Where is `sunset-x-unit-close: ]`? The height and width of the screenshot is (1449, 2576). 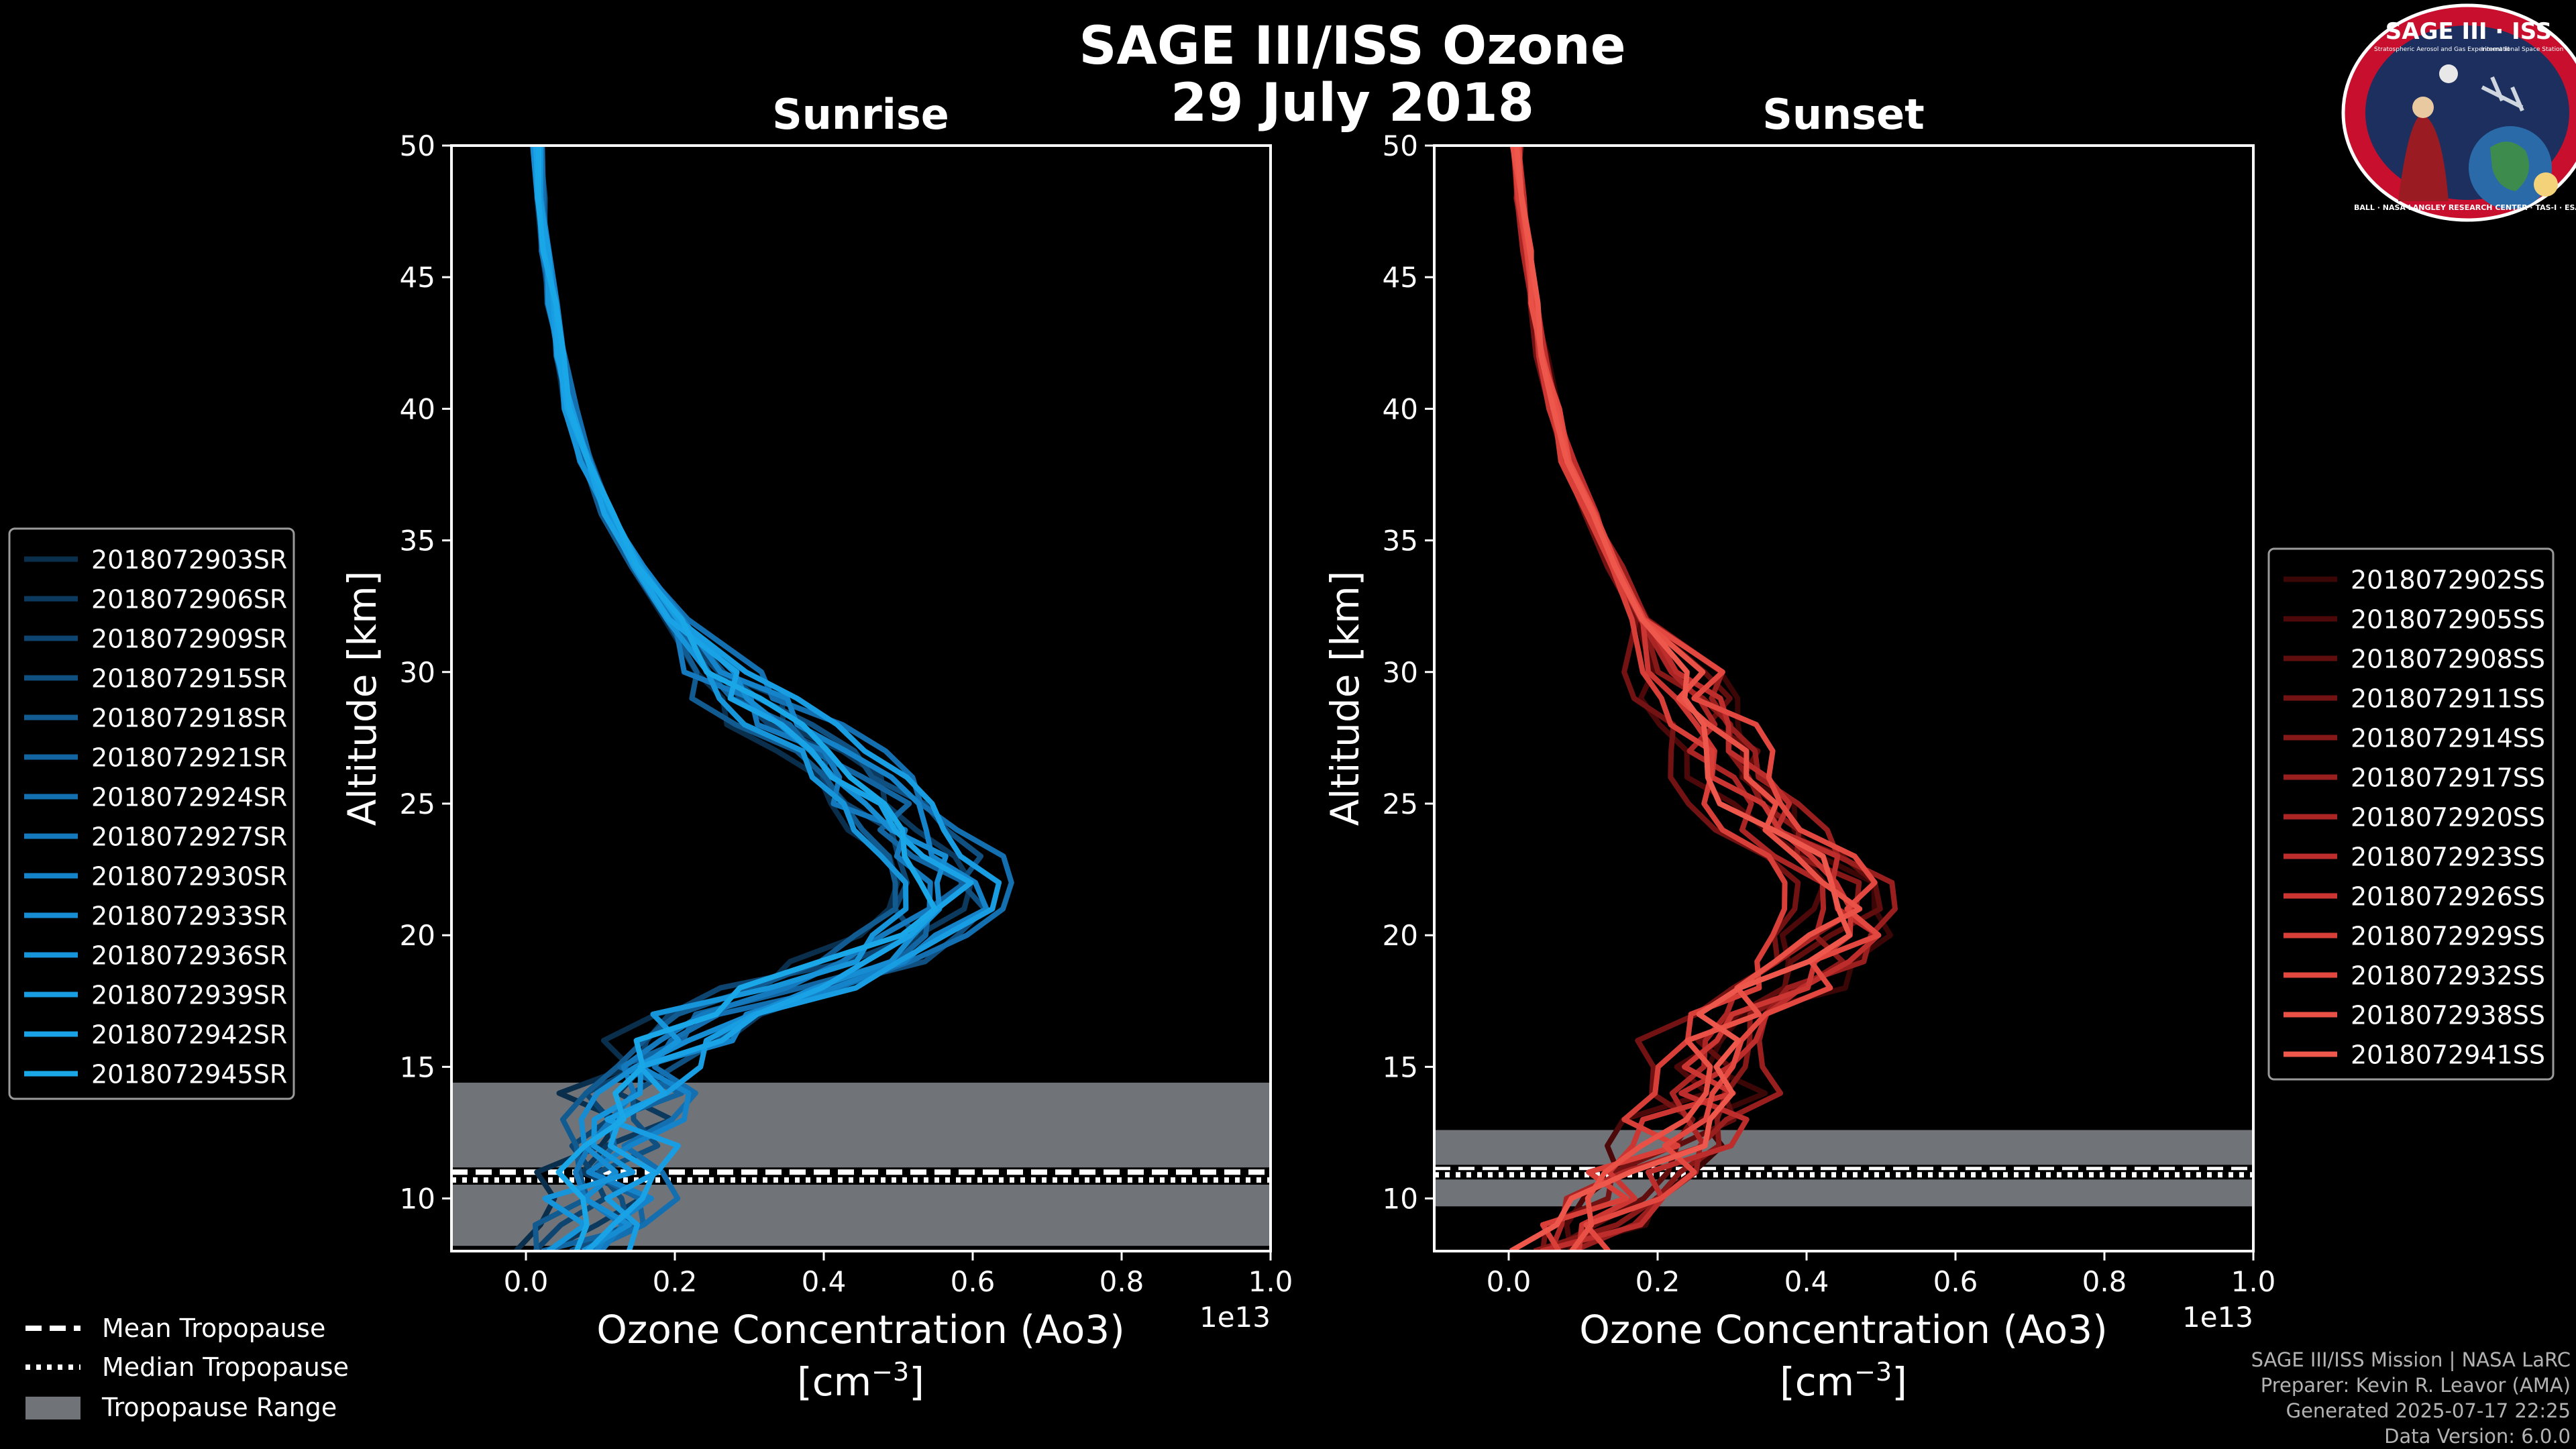
sunset-x-unit-close: ] is located at coordinates (1899, 1382).